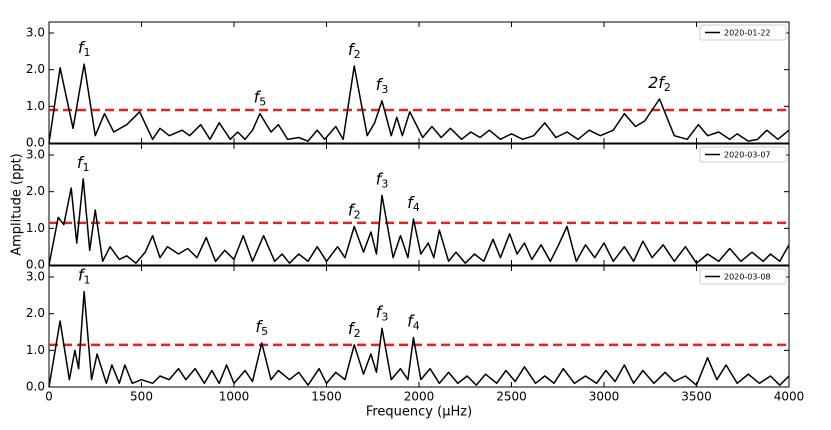  Describe the element at coordinates (326, 397) in the screenshot. I see `x-tick-label: 1500` at that location.